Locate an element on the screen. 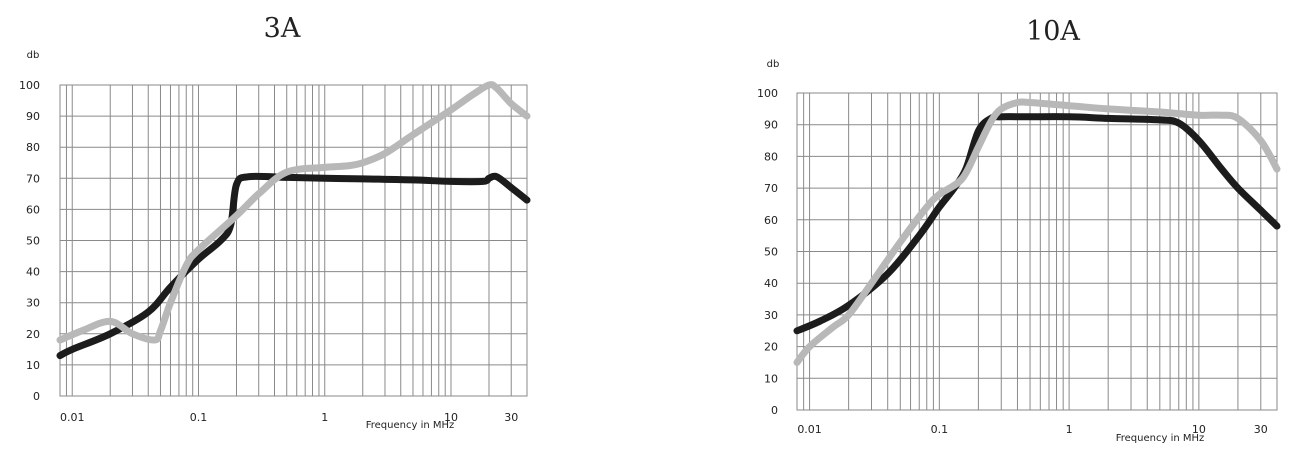 The height and width of the screenshot is (458, 1312). chart-title: 3A is located at coordinates (282, 28).